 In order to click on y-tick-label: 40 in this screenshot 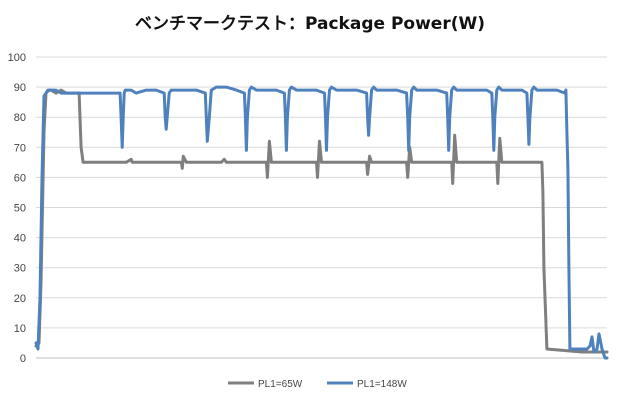, I will do `click(20, 239)`.